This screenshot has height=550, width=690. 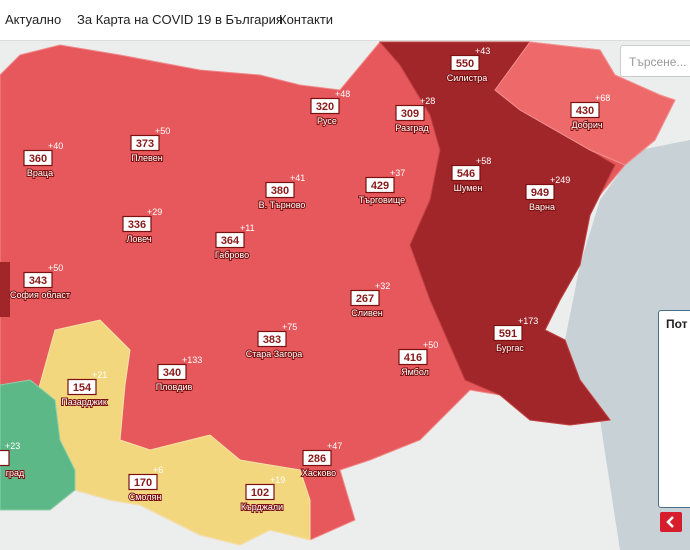 I want to click on region-name: Ловеч, so click(x=139, y=239).